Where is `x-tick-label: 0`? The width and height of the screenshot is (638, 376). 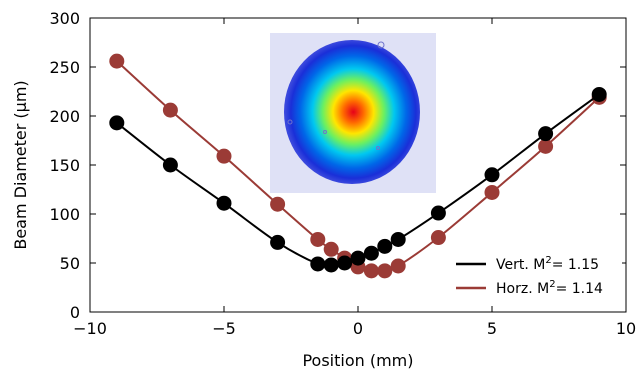 x-tick-label: 0 is located at coordinates (358, 328).